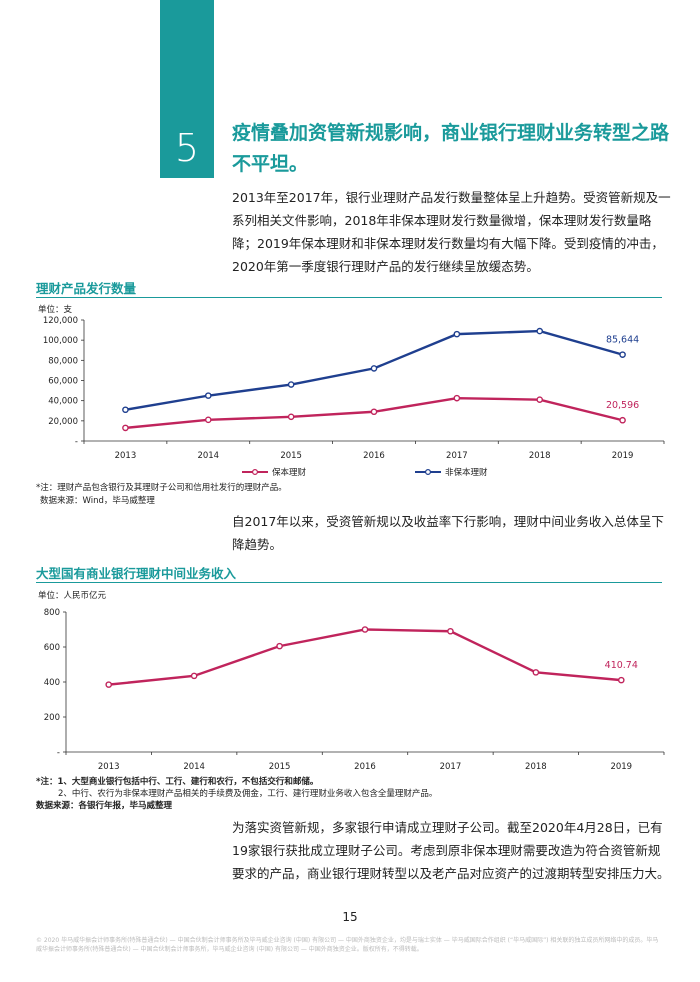 The width and height of the screenshot is (700, 982). What do you see at coordinates (63, 402) in the screenshot?
I see `chart1-y-tick-label: 40,000` at bounding box center [63, 402].